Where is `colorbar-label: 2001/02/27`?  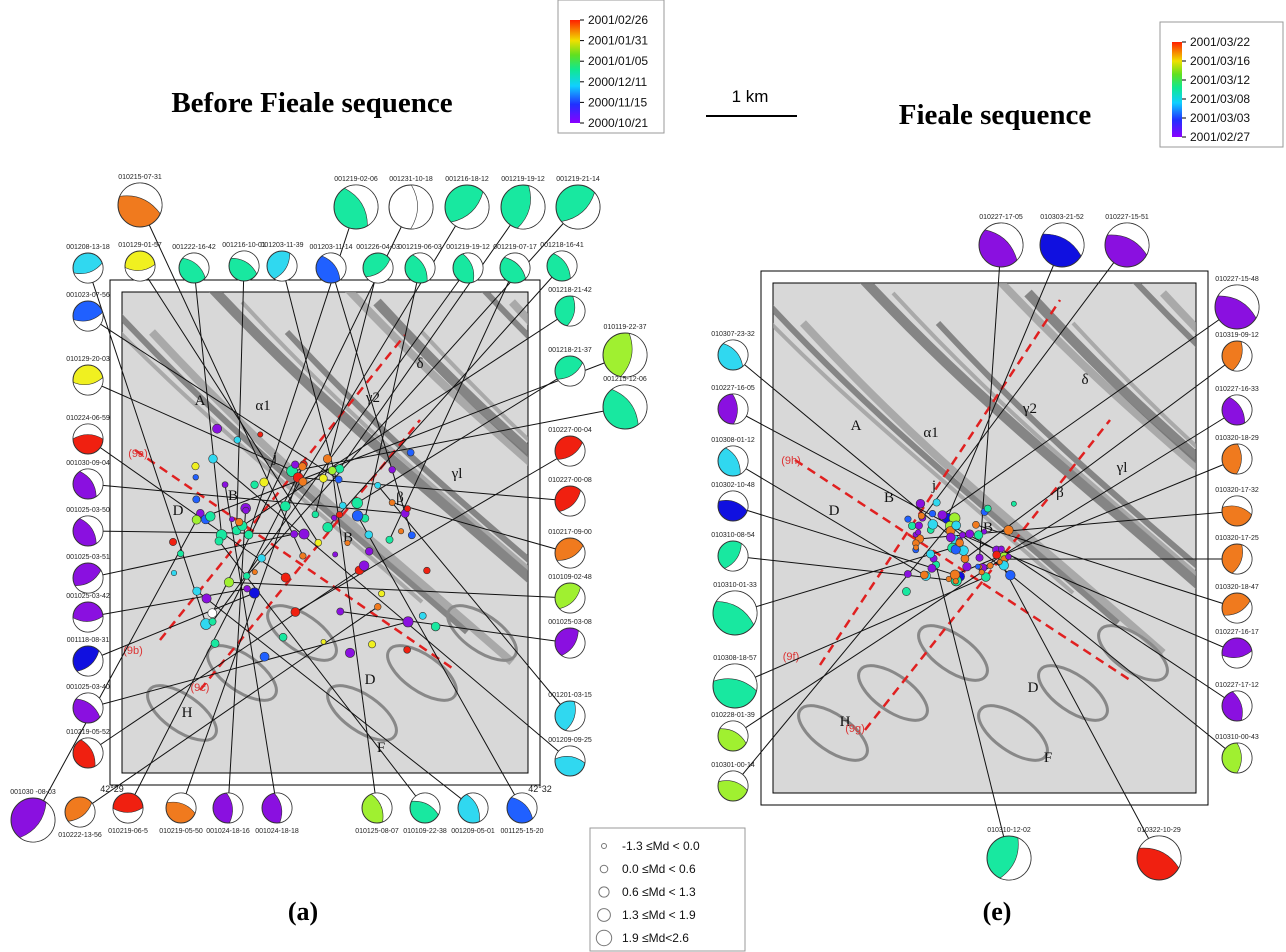
colorbar-label: 2001/02/27 is located at coordinates (1220, 137).